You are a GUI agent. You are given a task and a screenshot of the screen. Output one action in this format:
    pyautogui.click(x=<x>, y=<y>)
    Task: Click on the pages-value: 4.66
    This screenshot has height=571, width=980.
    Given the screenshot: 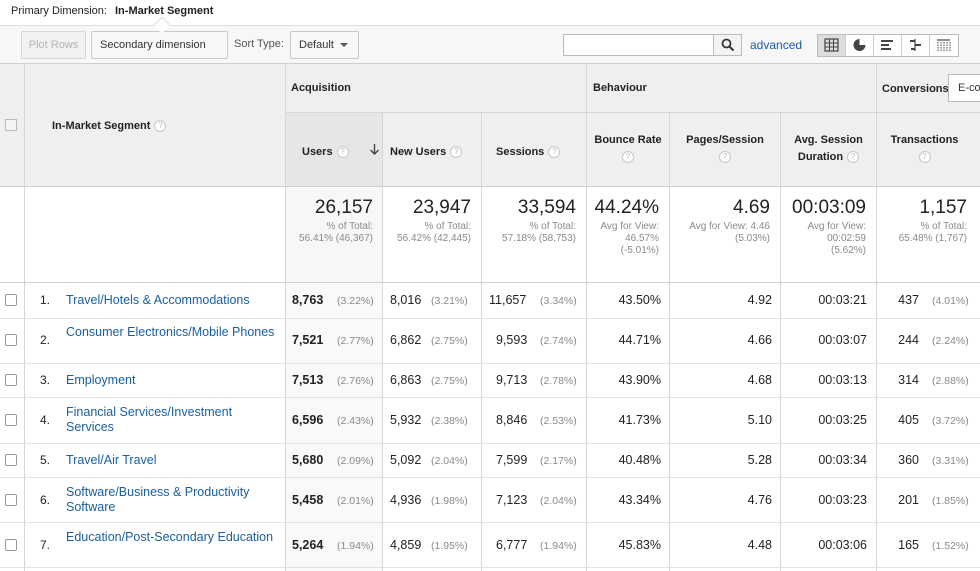 What is the action you would take?
    pyautogui.click(x=759, y=340)
    